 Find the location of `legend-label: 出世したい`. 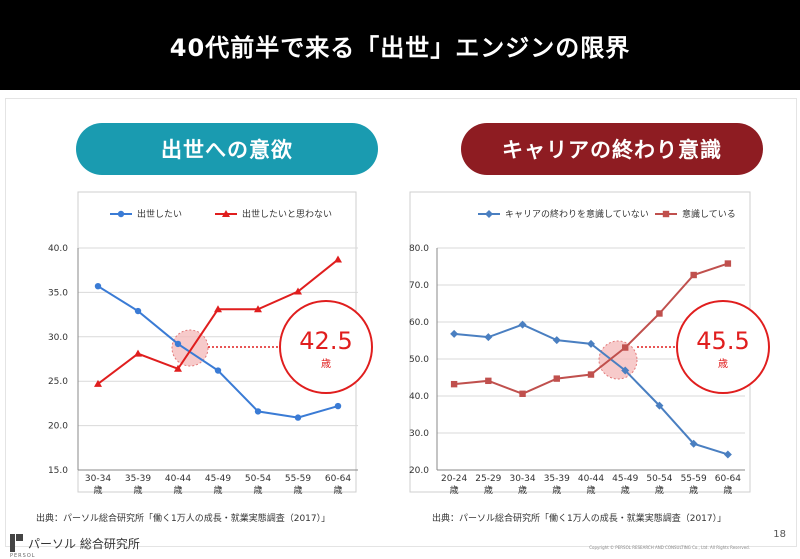

legend-label: 出世したい is located at coordinates (159, 214).